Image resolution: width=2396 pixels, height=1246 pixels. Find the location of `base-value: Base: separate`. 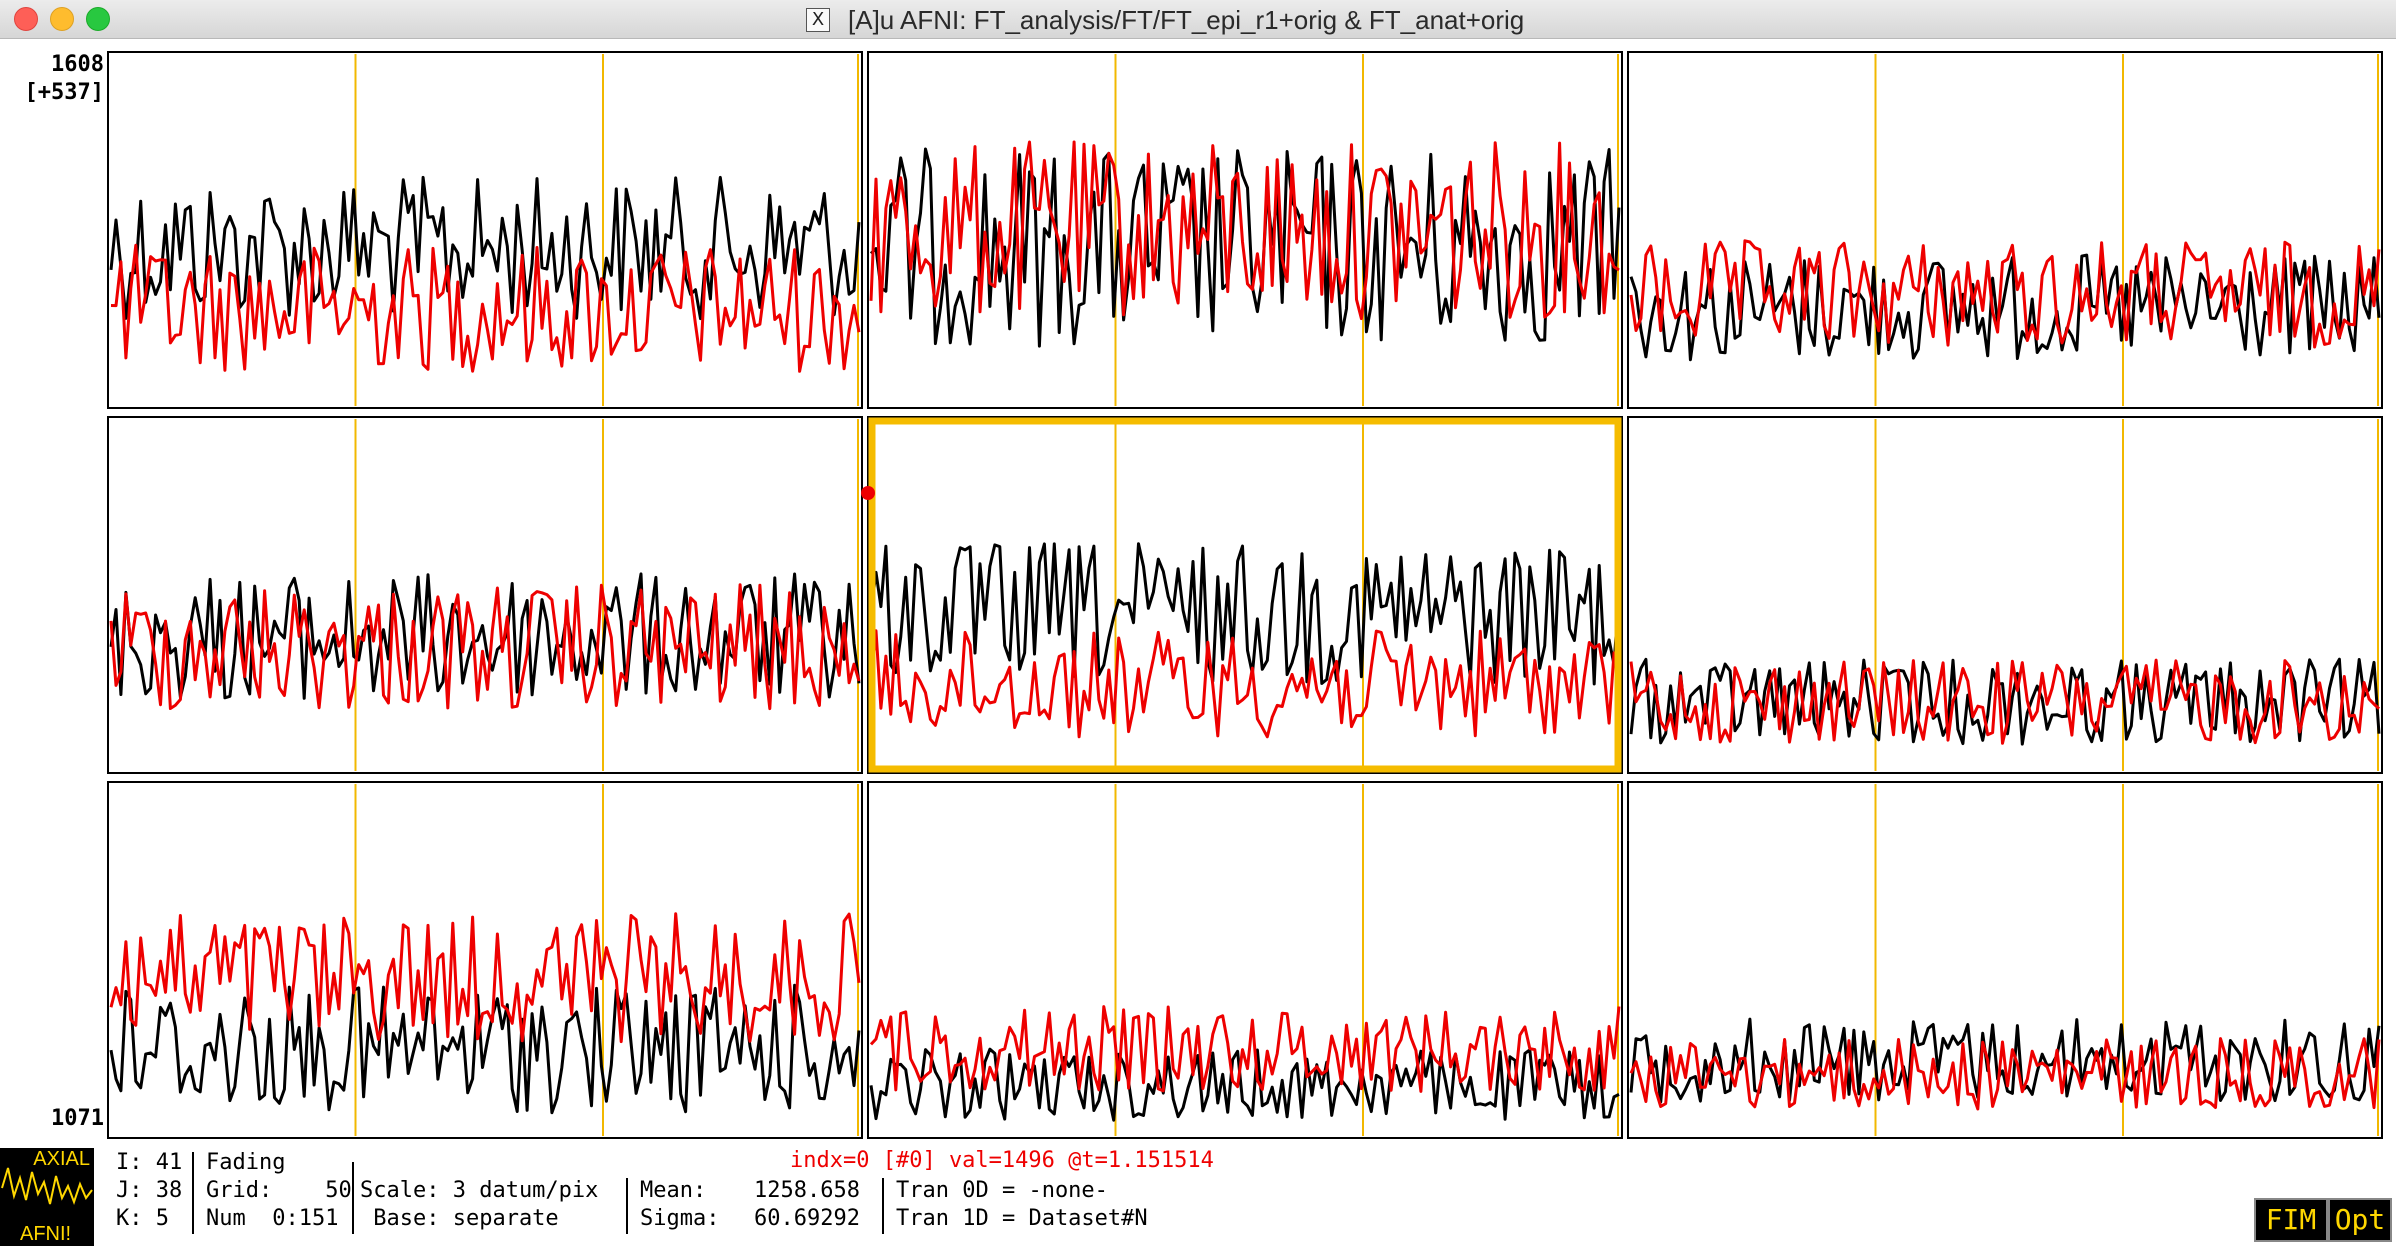

base-value: Base: separate is located at coordinates (459, 1218).